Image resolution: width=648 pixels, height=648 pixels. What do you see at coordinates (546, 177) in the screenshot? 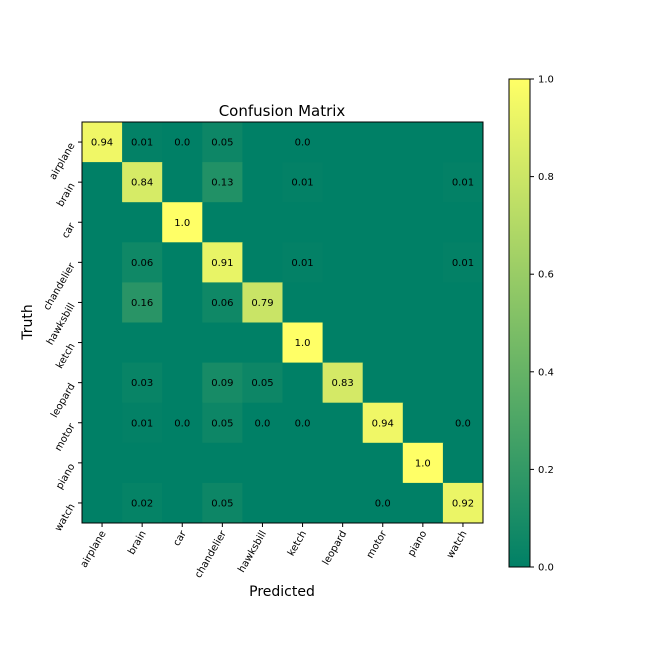
I see `colorbar-tick-label: 0.8` at bounding box center [546, 177].